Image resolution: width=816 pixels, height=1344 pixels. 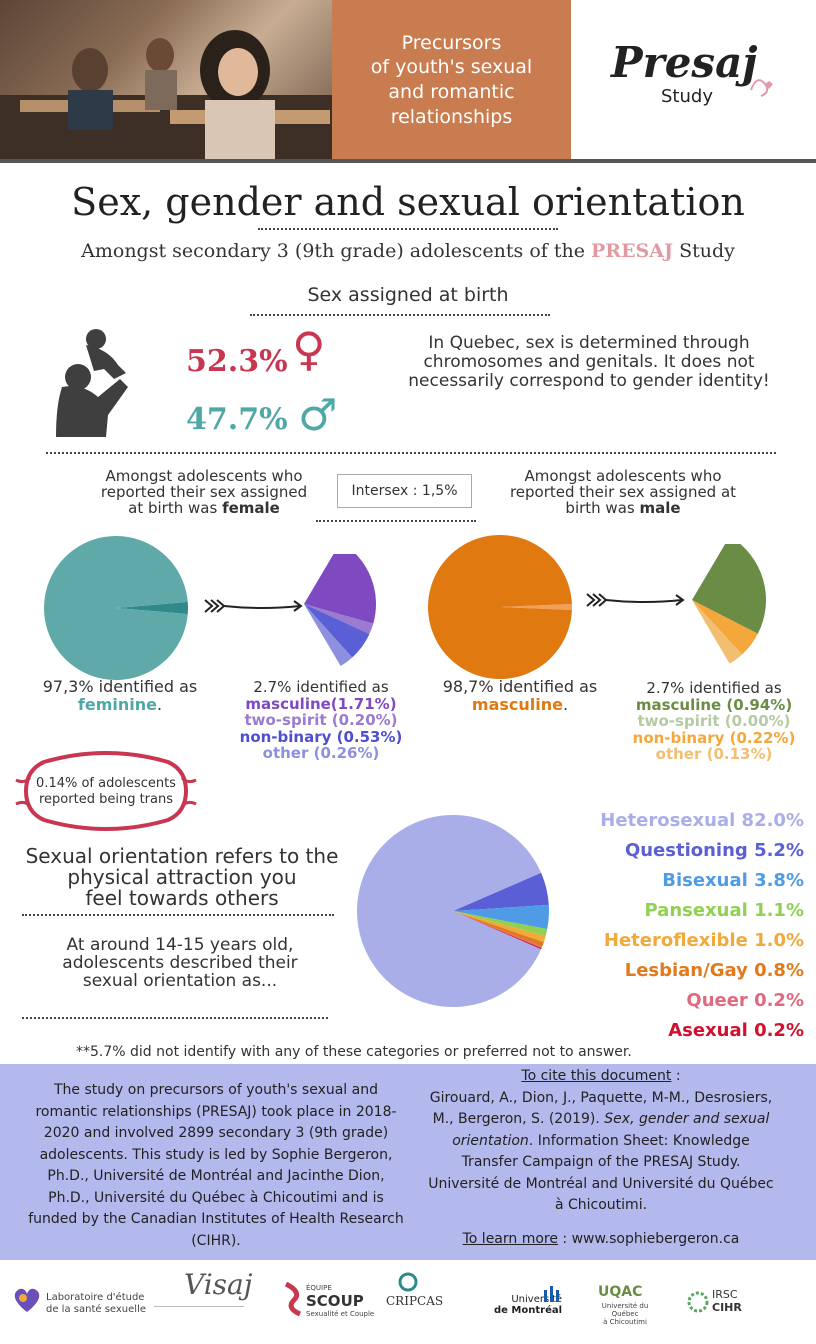 I want to click on female-main-text: 97,3% identified as, so click(x=120, y=686).